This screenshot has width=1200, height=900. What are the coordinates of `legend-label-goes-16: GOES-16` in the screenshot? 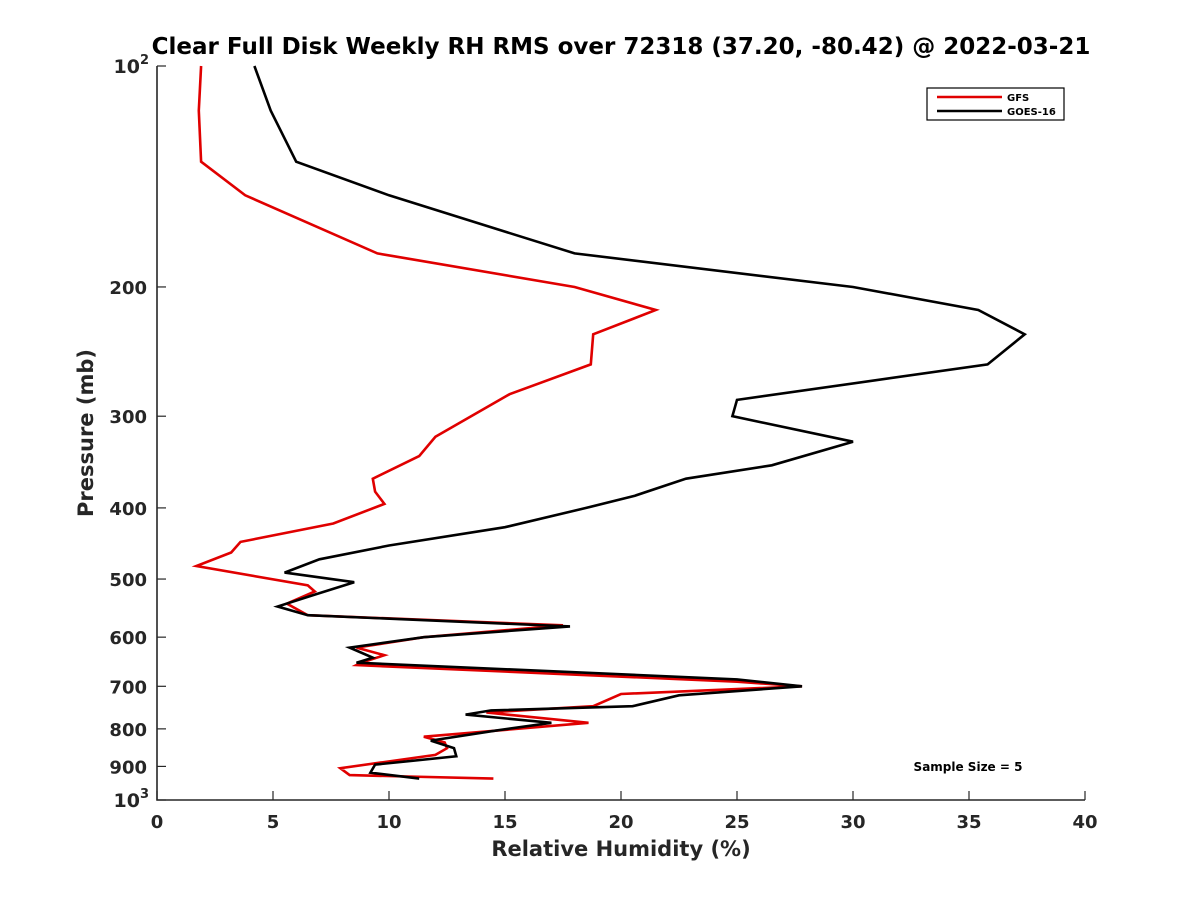 It's located at (1031, 112).